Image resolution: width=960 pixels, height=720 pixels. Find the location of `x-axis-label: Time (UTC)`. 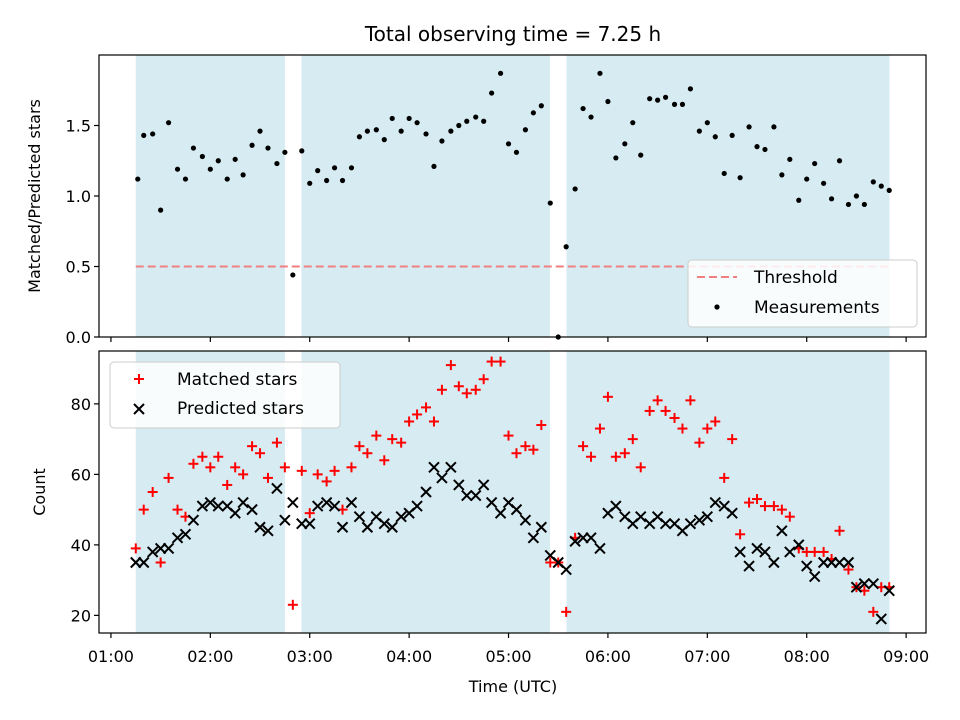

x-axis-label: Time (UTC) is located at coordinates (512, 686).